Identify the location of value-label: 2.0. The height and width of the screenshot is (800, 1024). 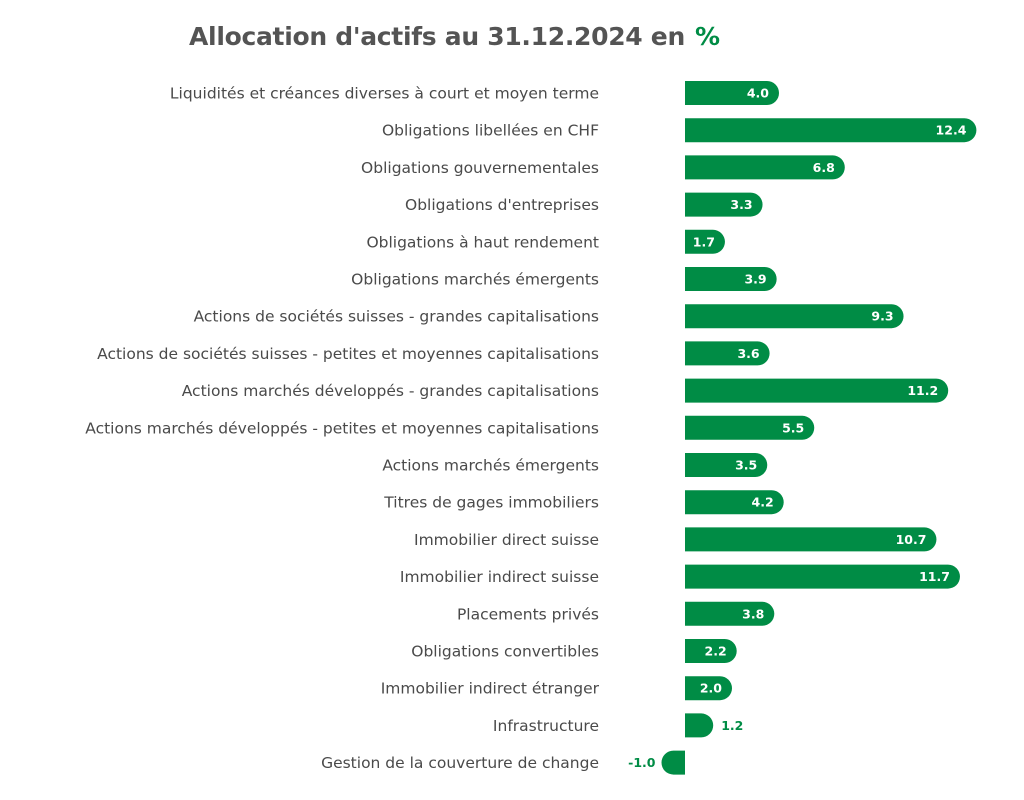
(711, 688).